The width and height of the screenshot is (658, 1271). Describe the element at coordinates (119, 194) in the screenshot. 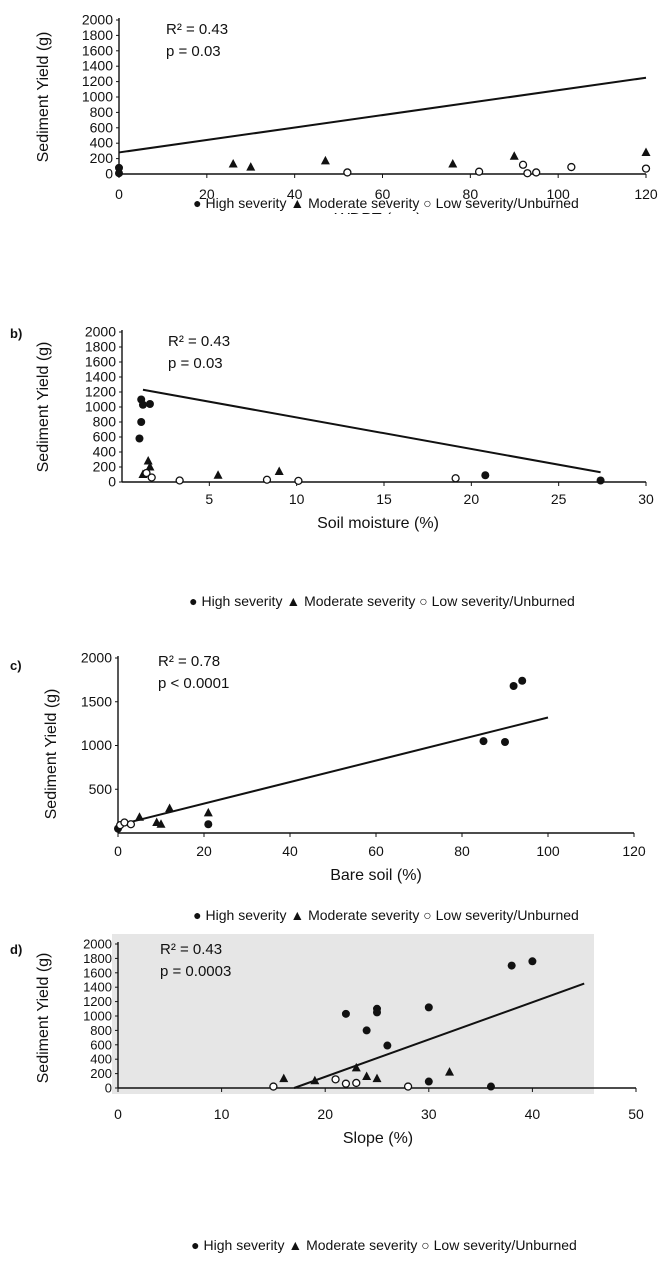

I see `x-tick-label: 0` at that location.